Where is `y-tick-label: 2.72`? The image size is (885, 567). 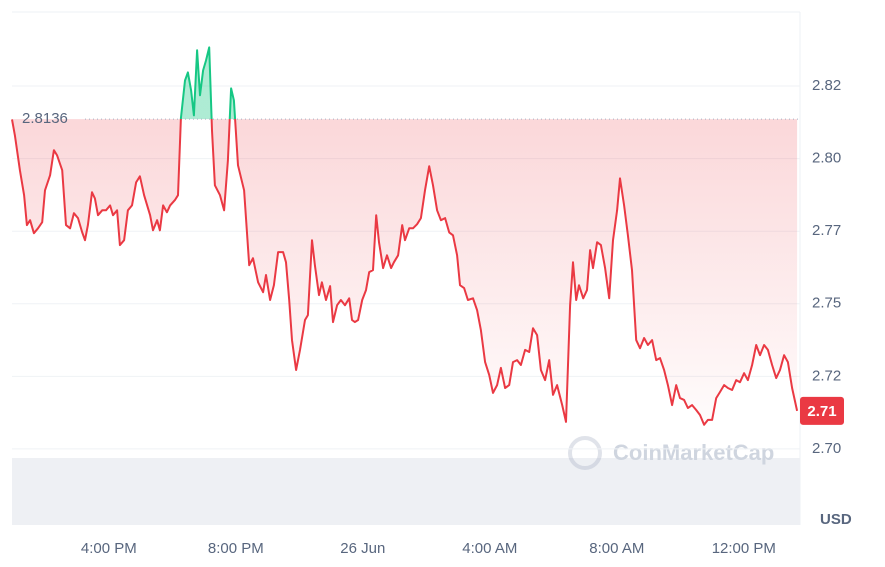 y-tick-label: 2.72 is located at coordinates (826, 375).